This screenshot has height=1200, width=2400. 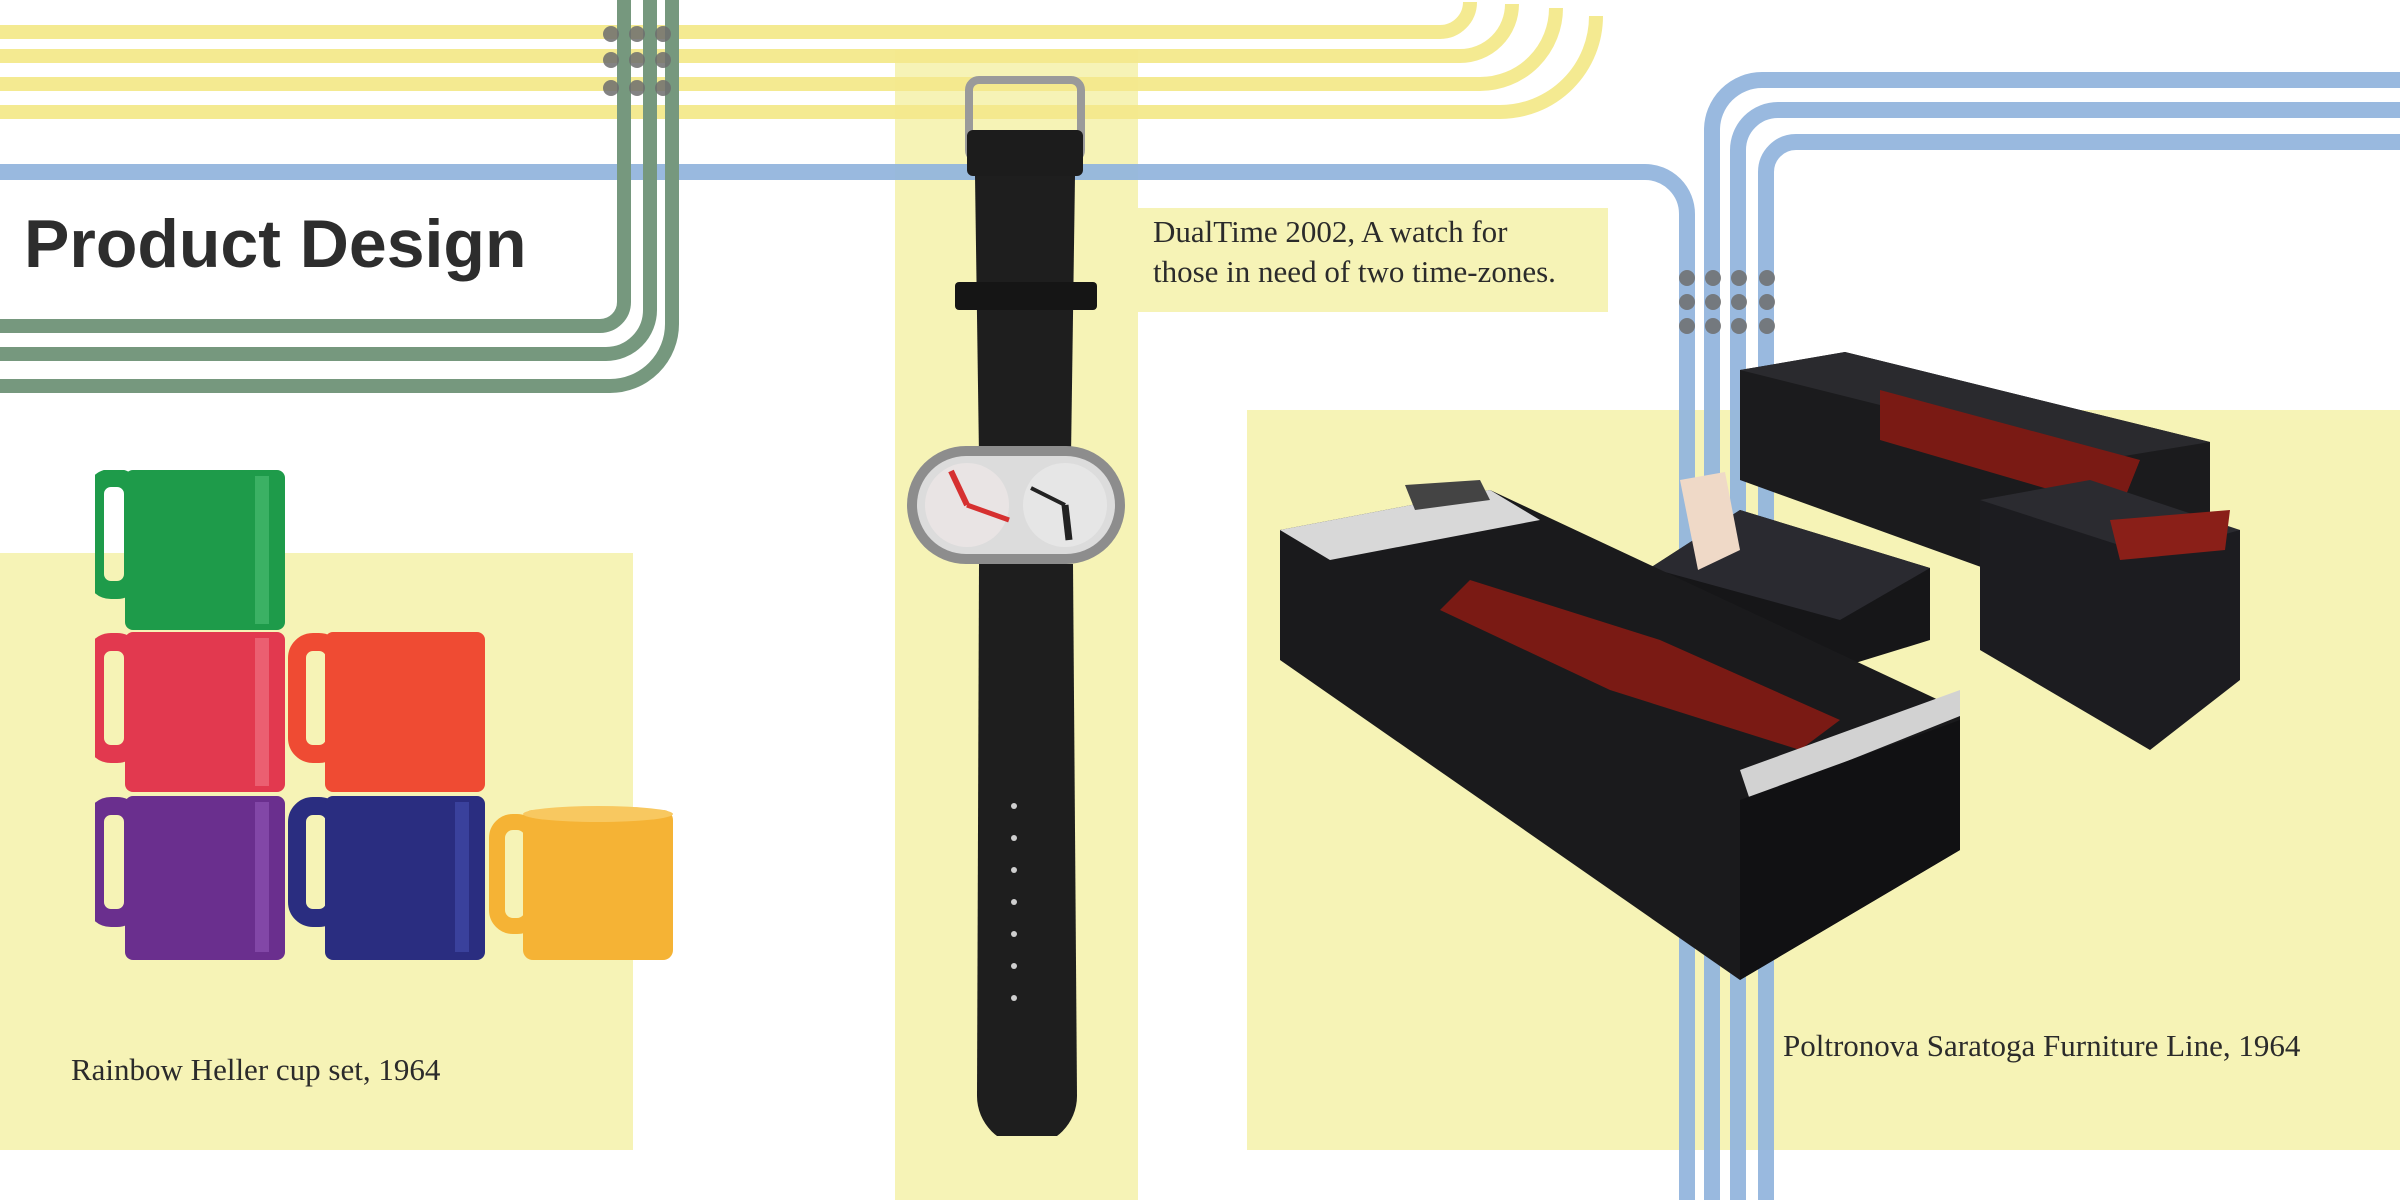 What do you see at coordinates (190, 712) in the screenshot?
I see `cup-red` at bounding box center [190, 712].